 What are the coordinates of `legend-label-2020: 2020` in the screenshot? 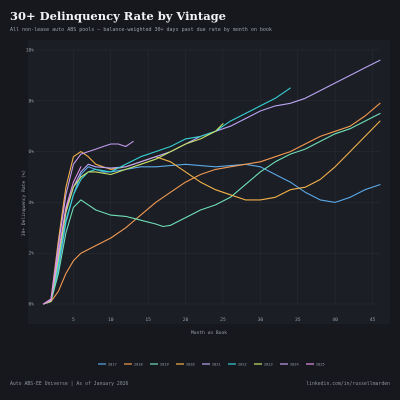 It's located at (190, 364).